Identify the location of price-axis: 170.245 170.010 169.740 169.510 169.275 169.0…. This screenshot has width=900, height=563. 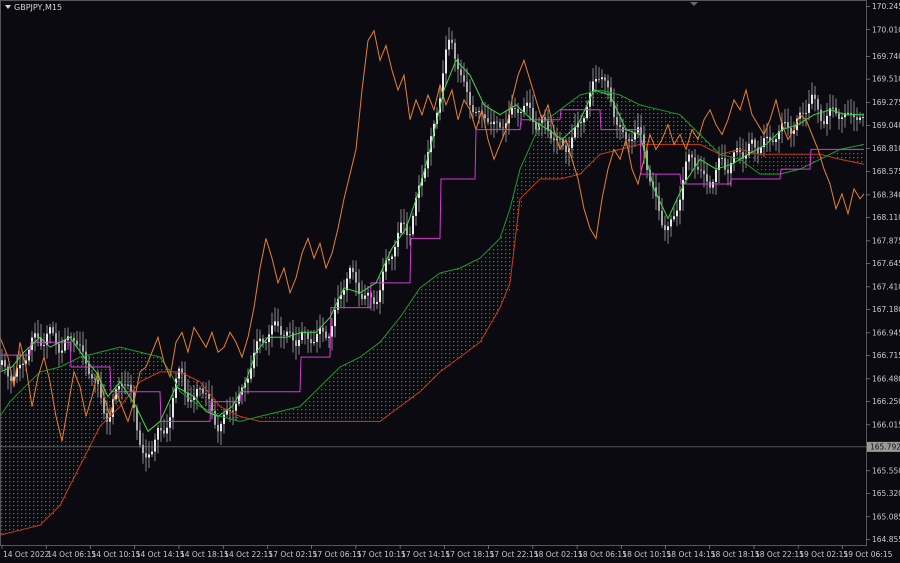
(883, 273).